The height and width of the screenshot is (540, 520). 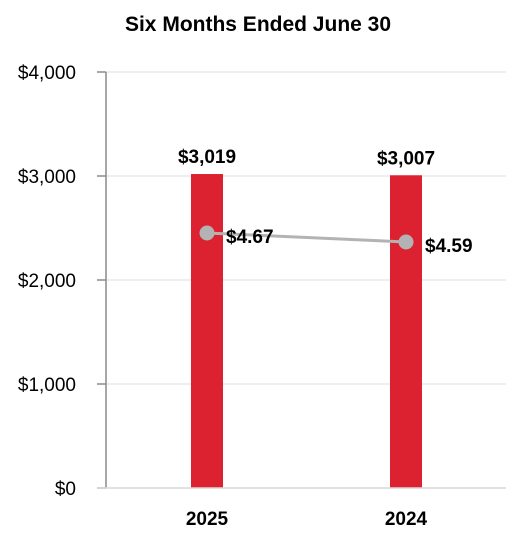 I want to click on bar-value-labels: $3,019 $3,007, so click(x=306, y=158).